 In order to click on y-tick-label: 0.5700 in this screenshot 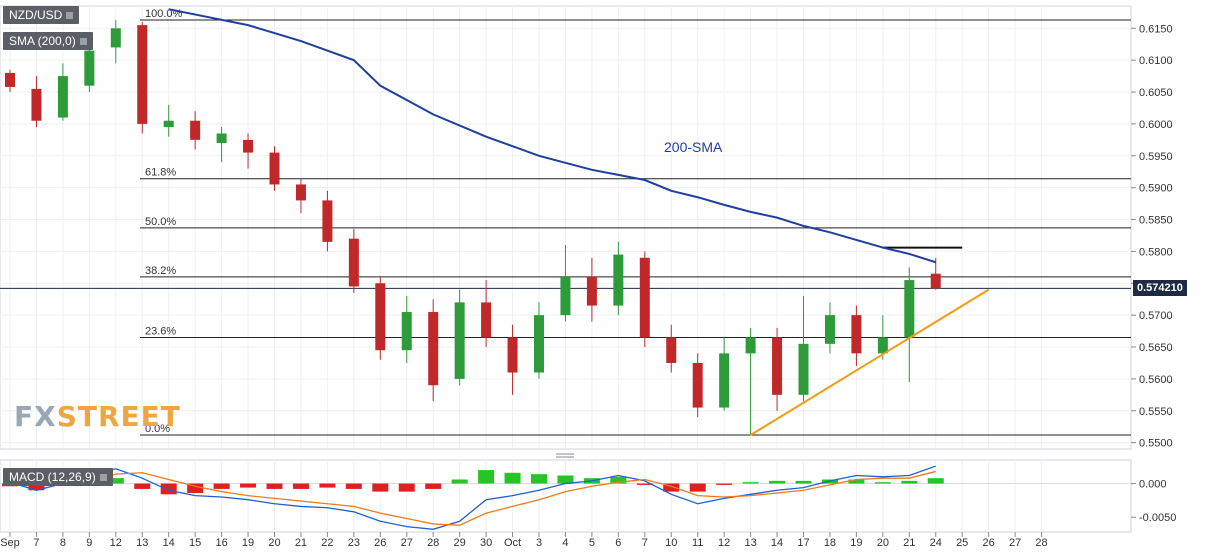, I will do `click(1156, 316)`.